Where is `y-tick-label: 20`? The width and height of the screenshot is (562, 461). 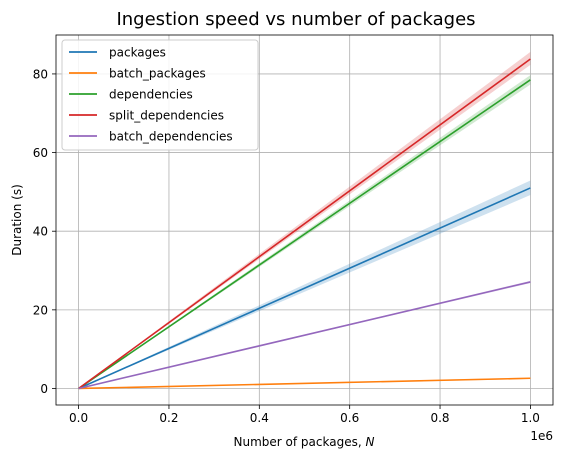 y-tick-label: 20 is located at coordinates (40, 310).